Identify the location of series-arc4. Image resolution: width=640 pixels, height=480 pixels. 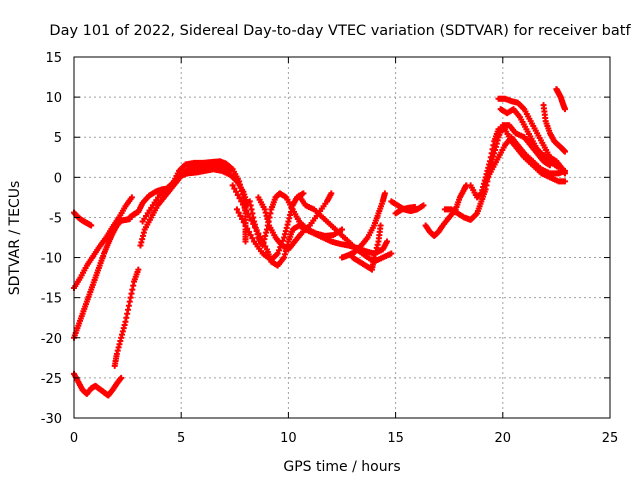
(98, 384).